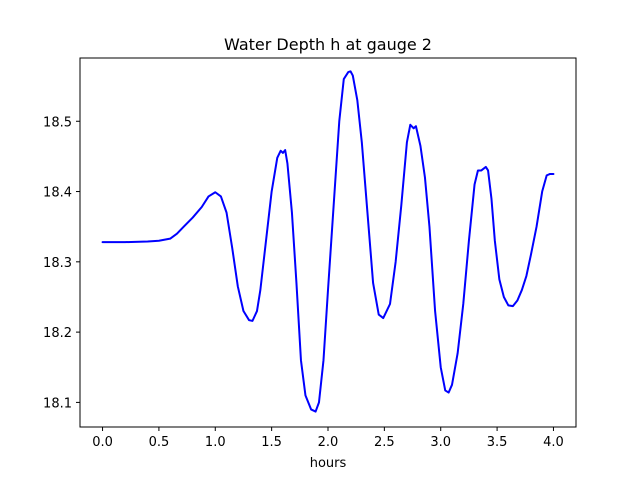  I want to click on y-tick-label: 18.5, so click(57, 122).